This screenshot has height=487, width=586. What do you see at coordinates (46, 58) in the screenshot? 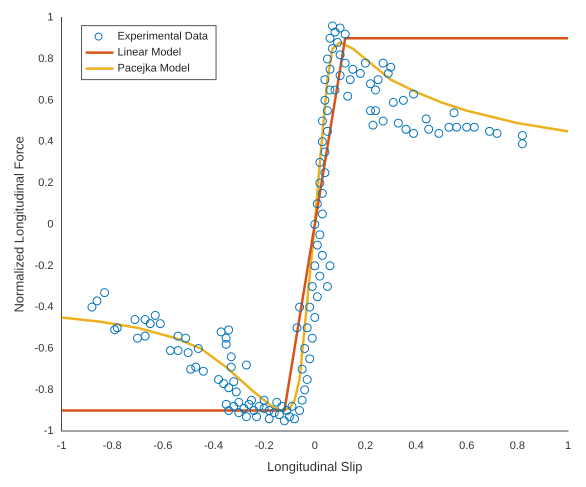
I see `y-tick-label: 0.8` at bounding box center [46, 58].